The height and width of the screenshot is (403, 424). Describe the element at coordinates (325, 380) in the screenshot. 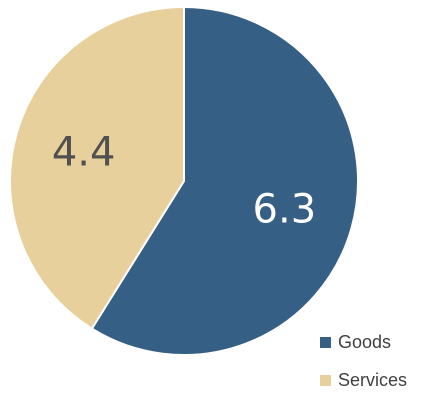

I see `legend-swatch-services` at that location.